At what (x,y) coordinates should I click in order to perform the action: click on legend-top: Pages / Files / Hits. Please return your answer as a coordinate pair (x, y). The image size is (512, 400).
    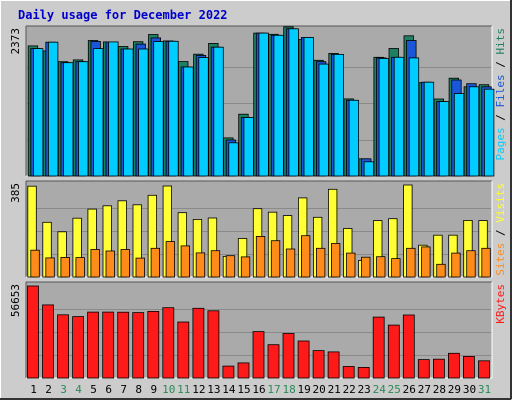
    Looking at the image, I should click on (500, 94).